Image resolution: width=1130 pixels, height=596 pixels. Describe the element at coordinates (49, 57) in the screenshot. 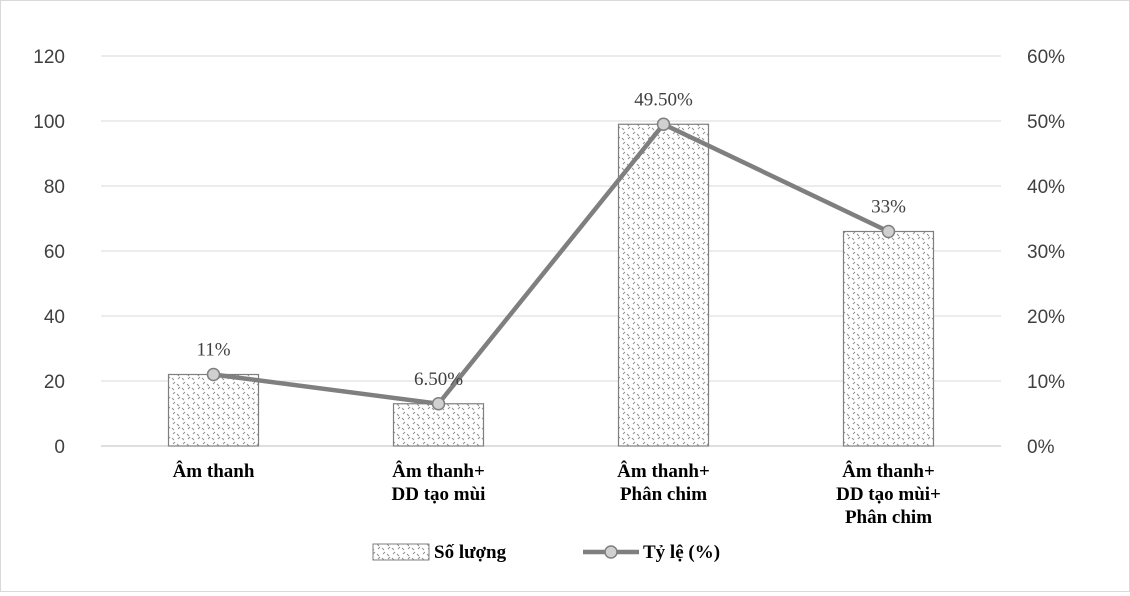

I see `left-tick-label: 120` at that location.